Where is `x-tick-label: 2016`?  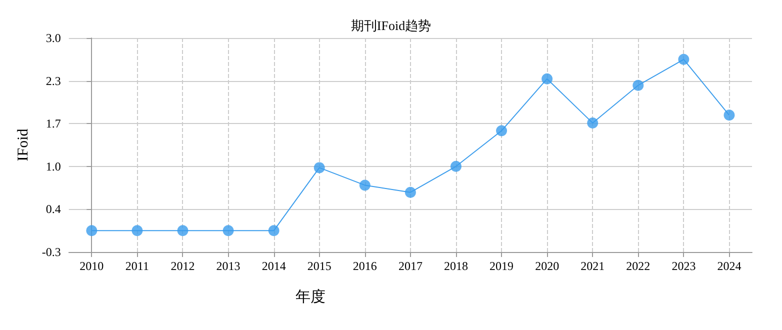
x-tick-label: 2016 is located at coordinates (364, 266).